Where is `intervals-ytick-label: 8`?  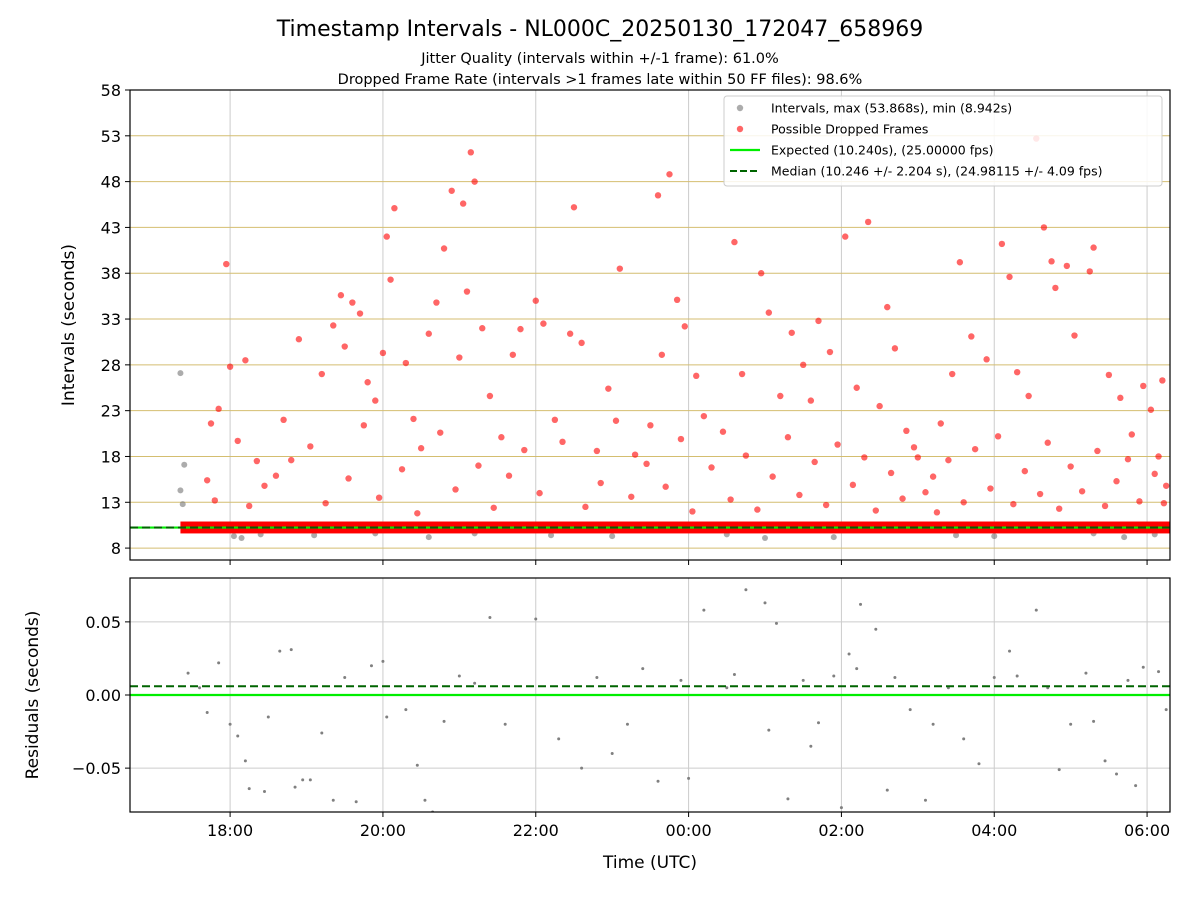
intervals-ytick-label: 8 is located at coordinates (116, 548).